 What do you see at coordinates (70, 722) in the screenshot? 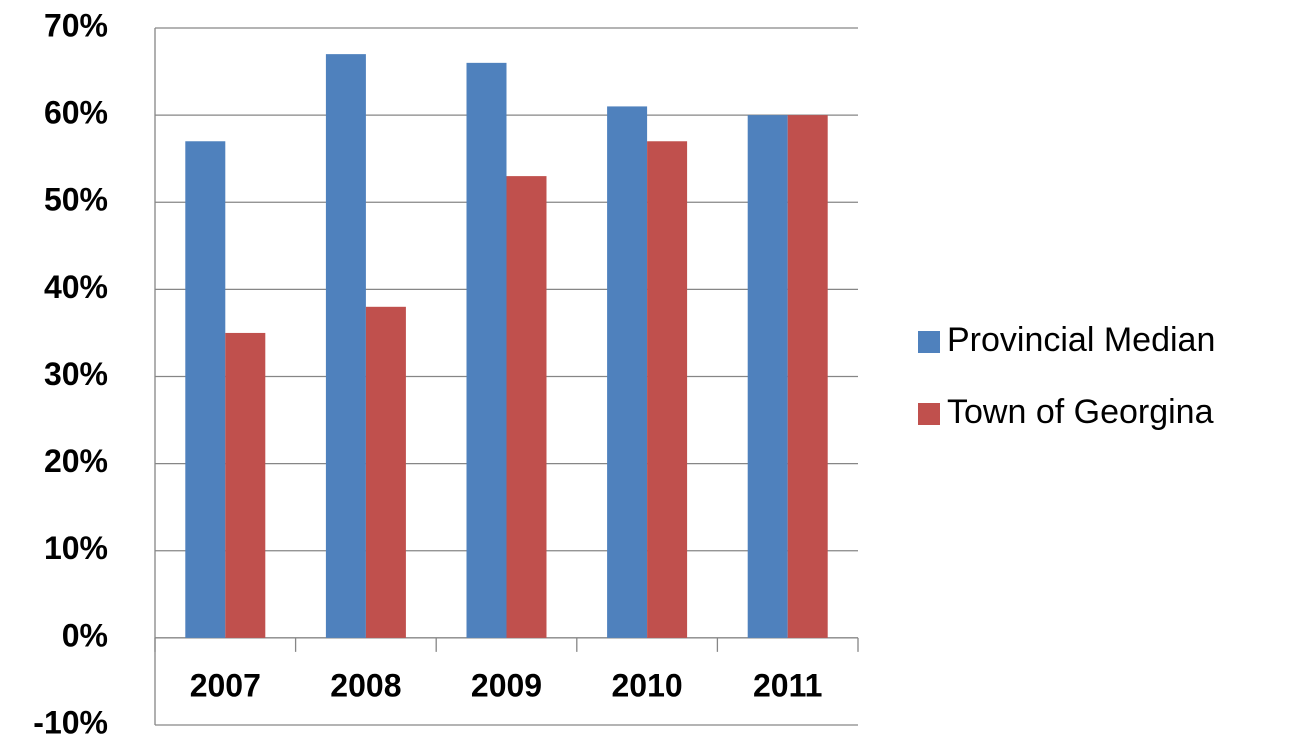
I see `y-tick-label: -10%` at bounding box center [70, 722].